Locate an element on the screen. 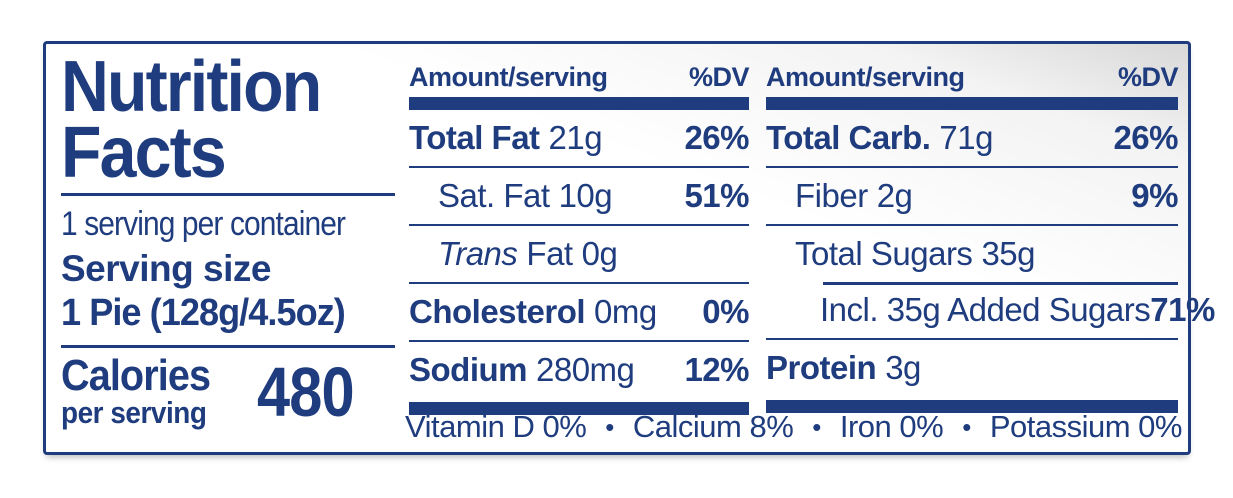  calories-sublabel: per serving is located at coordinates (134, 412).